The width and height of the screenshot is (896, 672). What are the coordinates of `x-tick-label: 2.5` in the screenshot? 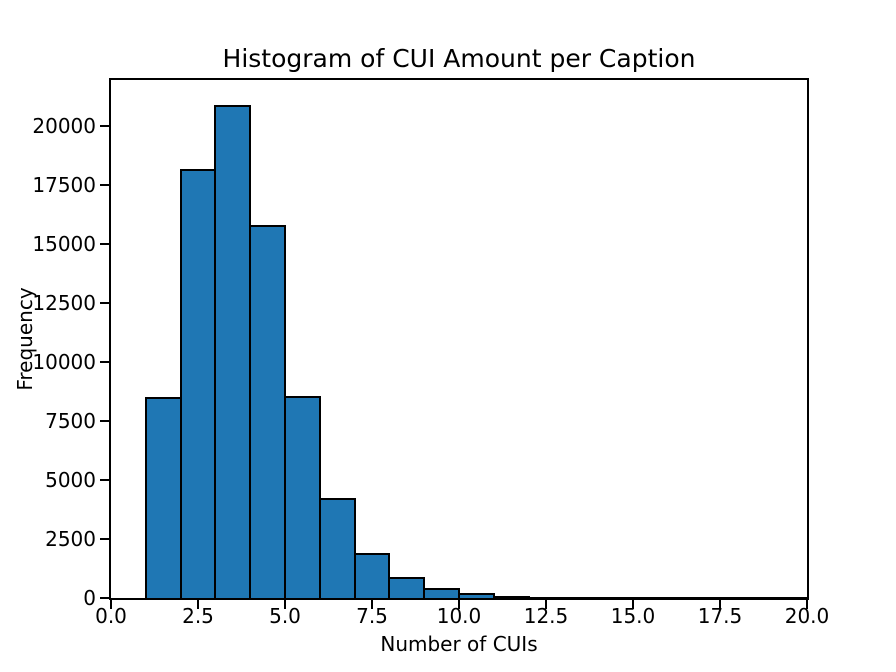 It's located at (198, 616).